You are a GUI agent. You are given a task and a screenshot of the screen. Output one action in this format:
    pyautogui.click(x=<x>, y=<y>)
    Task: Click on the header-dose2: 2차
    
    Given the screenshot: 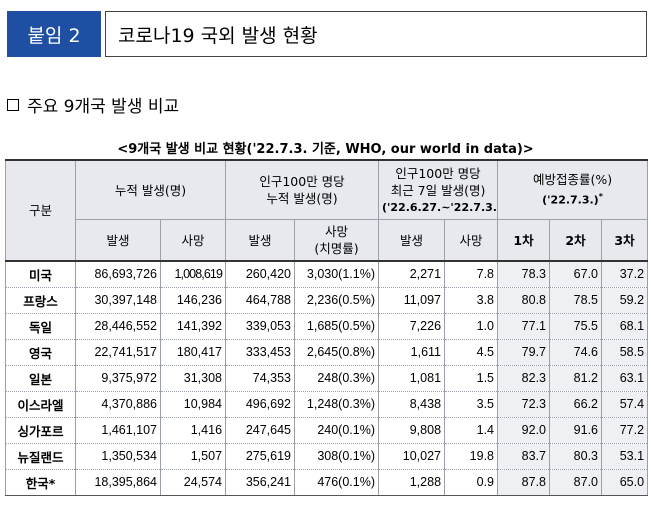 What is the action you would take?
    pyautogui.click(x=576, y=240)
    